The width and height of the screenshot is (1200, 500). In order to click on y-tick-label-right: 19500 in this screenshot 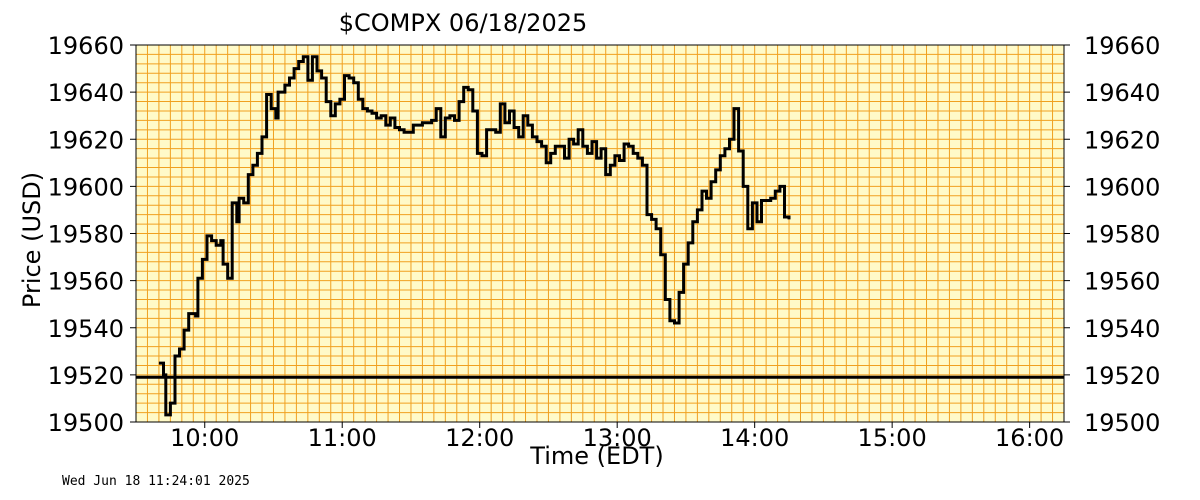, I will do `click(1122, 423)`.